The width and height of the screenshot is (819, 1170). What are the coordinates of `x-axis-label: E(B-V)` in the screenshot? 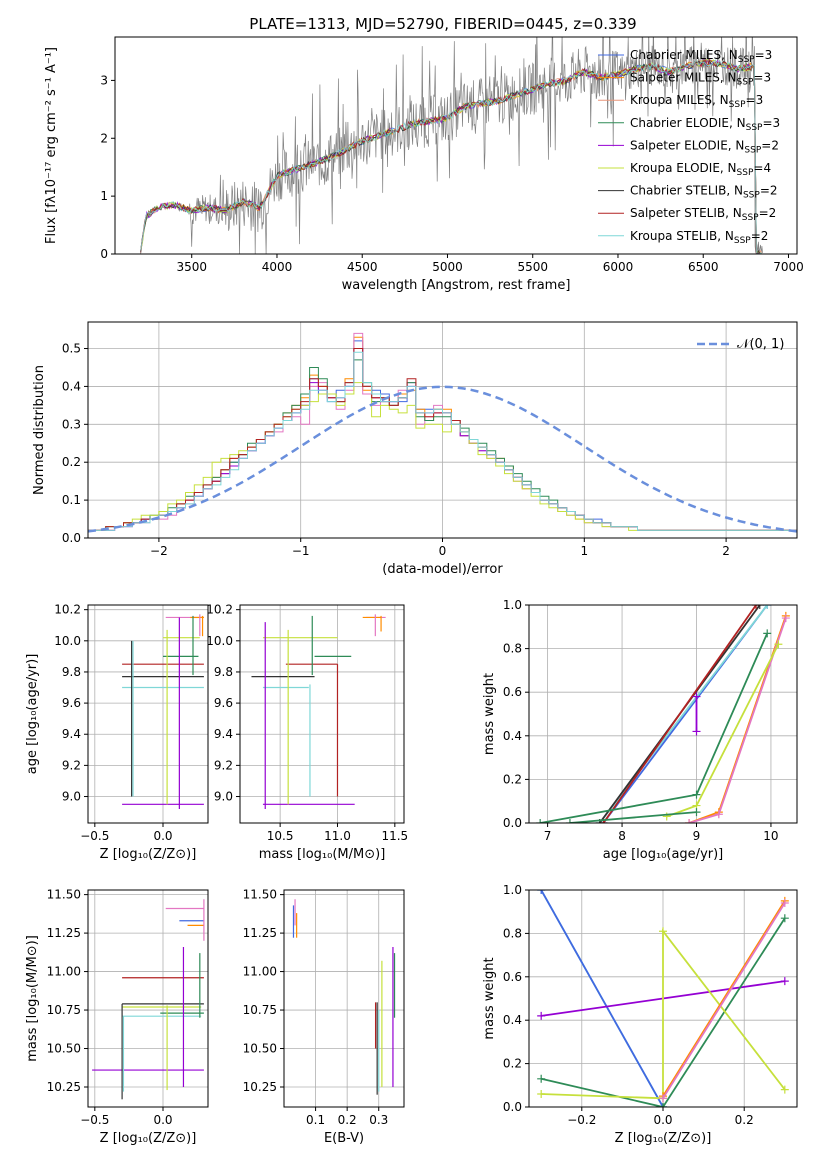 It's located at (344, 1138).